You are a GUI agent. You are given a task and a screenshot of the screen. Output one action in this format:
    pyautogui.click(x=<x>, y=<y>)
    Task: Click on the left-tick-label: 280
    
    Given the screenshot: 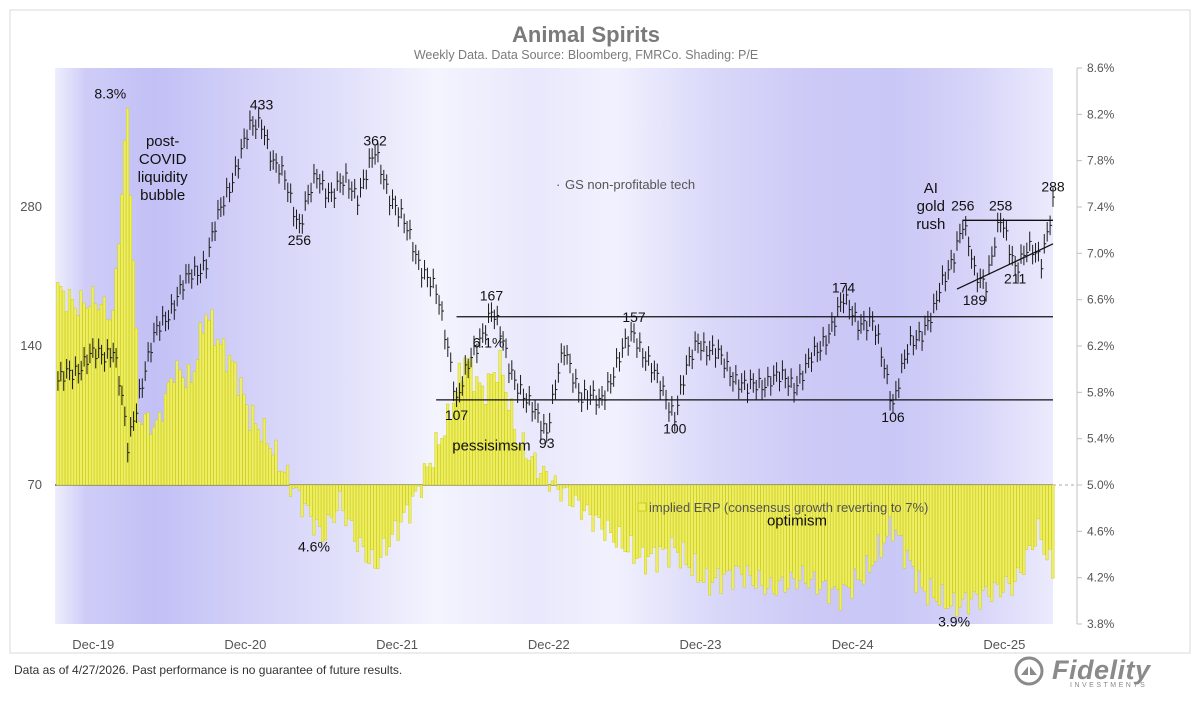 What is the action you would take?
    pyautogui.click(x=31, y=206)
    